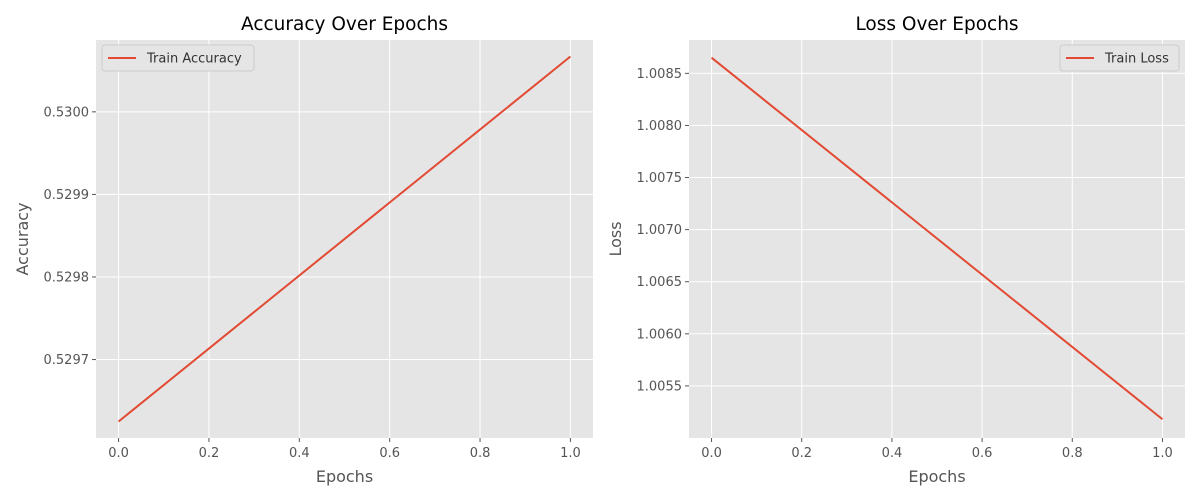  Describe the element at coordinates (194, 59) in the screenshot. I see `accuracy-legend-label: Train Accuracy` at that location.